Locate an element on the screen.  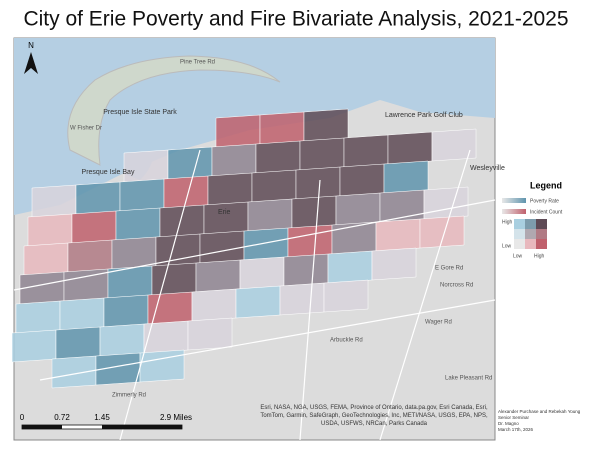
road-label: Wager Rd is located at coordinates (438, 323).